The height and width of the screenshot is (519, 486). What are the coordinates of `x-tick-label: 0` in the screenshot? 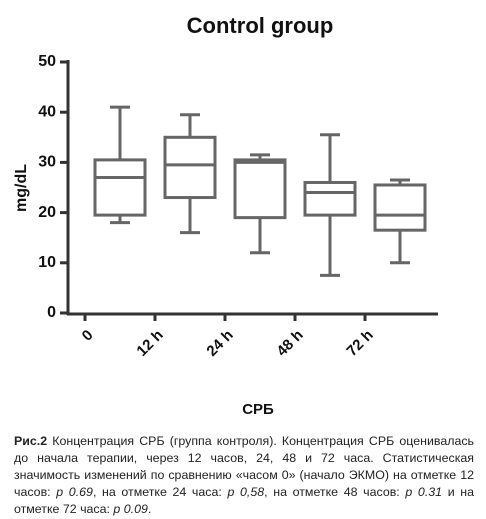 It's located at (88, 336).